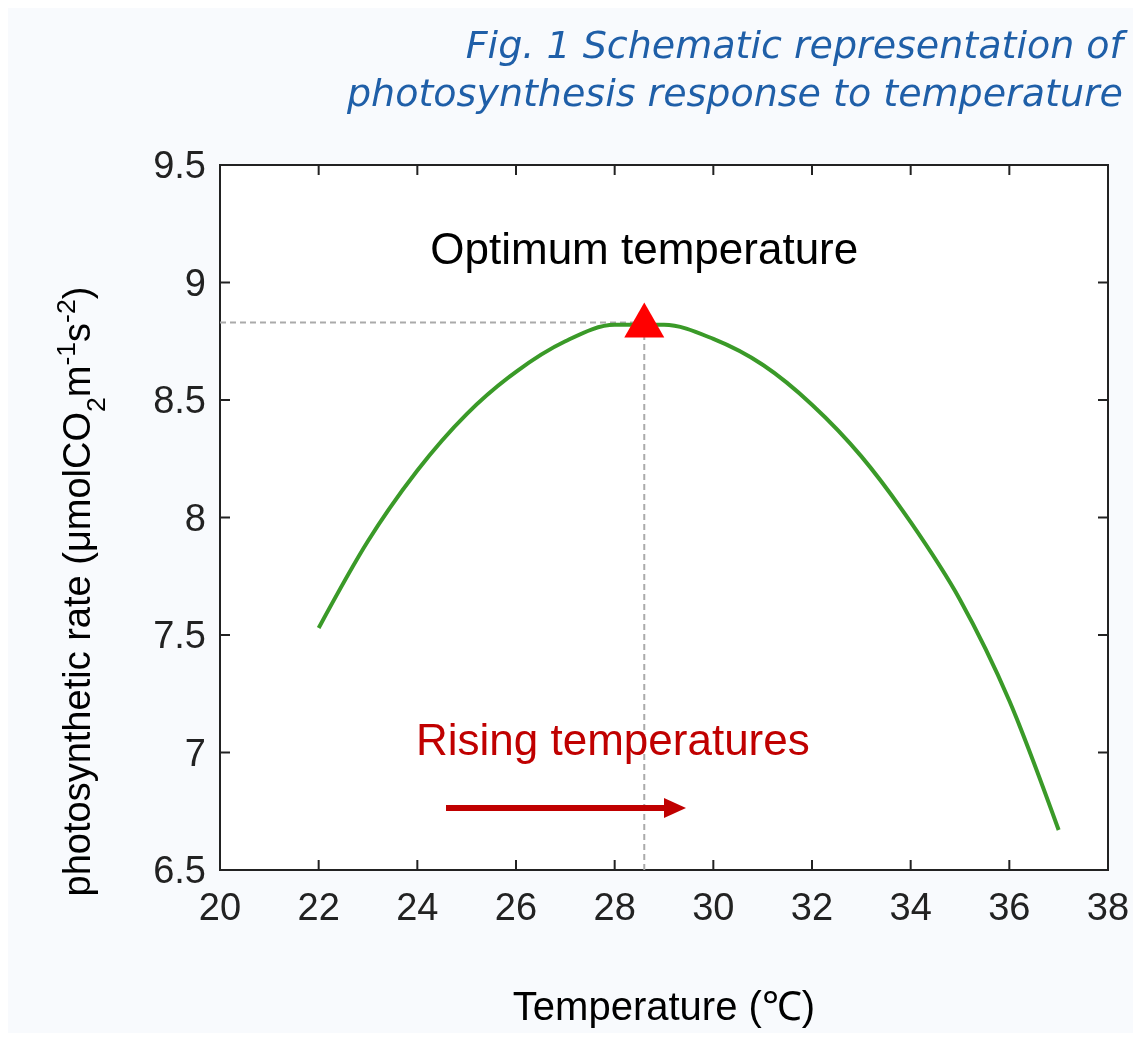 The image size is (1141, 1041). Describe the element at coordinates (737, 69) in the screenshot. I see `chart-title: Fig. 1 Schematic representation of photosynthesis response to temperature` at that location.